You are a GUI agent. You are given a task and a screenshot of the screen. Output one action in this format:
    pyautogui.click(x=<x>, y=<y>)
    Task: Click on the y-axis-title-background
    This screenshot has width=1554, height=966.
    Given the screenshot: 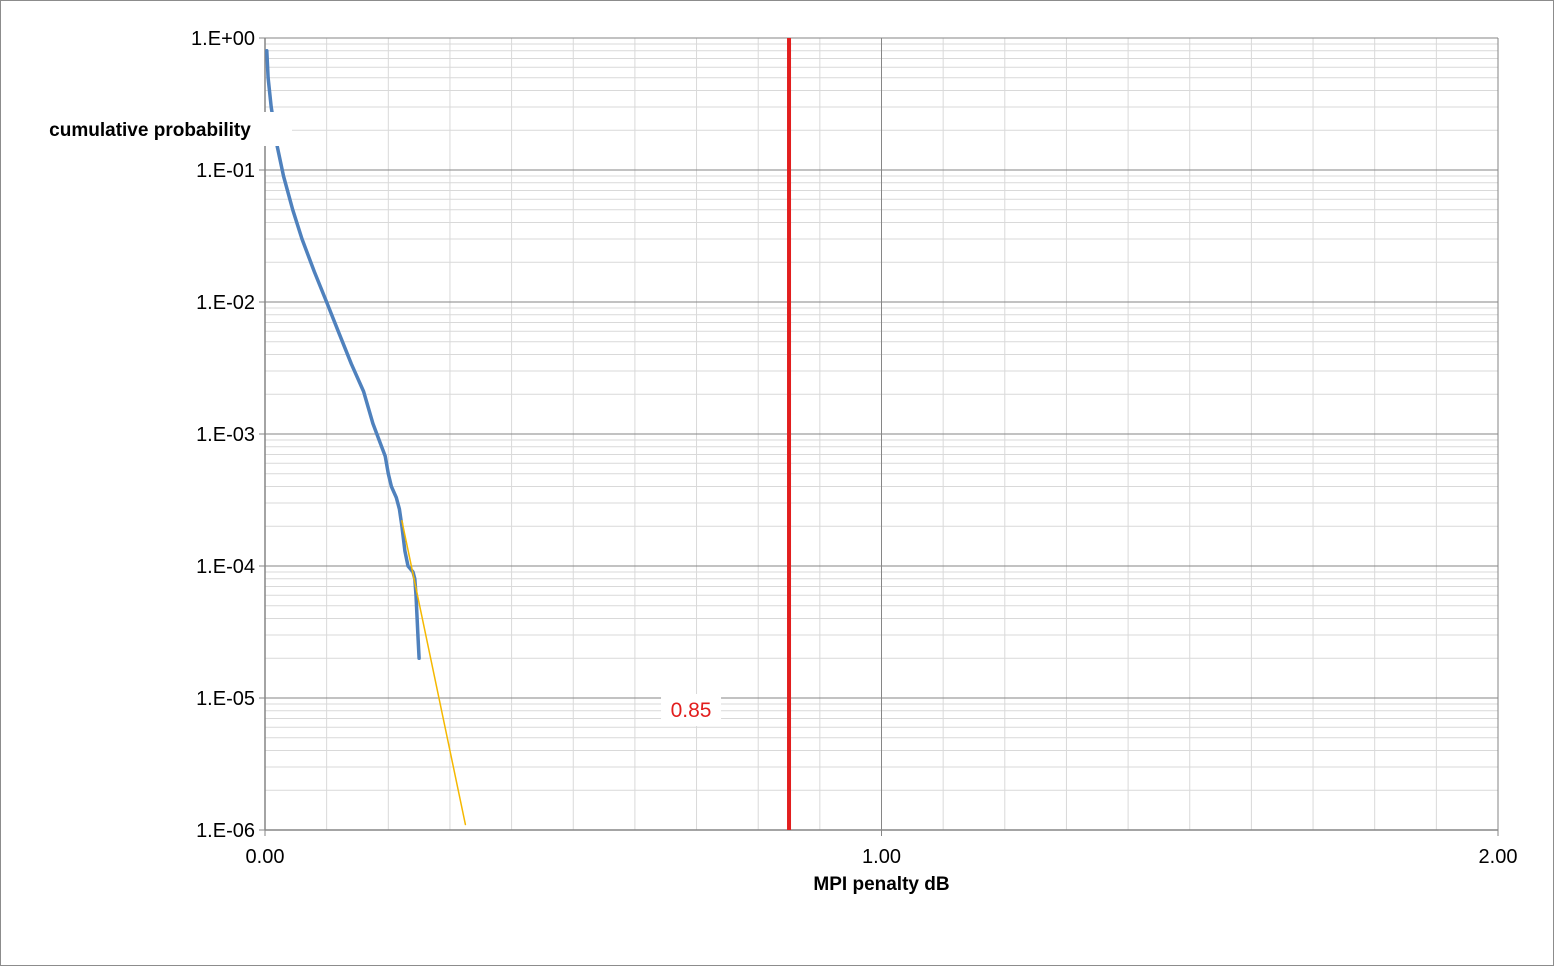 What is the action you would take?
    pyautogui.click(x=150, y=129)
    